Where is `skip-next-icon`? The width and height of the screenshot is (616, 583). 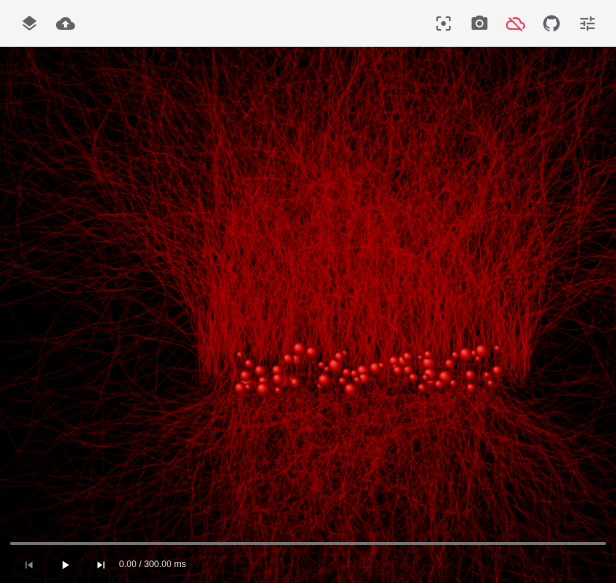
skip-next-icon is located at coordinates (101, 565).